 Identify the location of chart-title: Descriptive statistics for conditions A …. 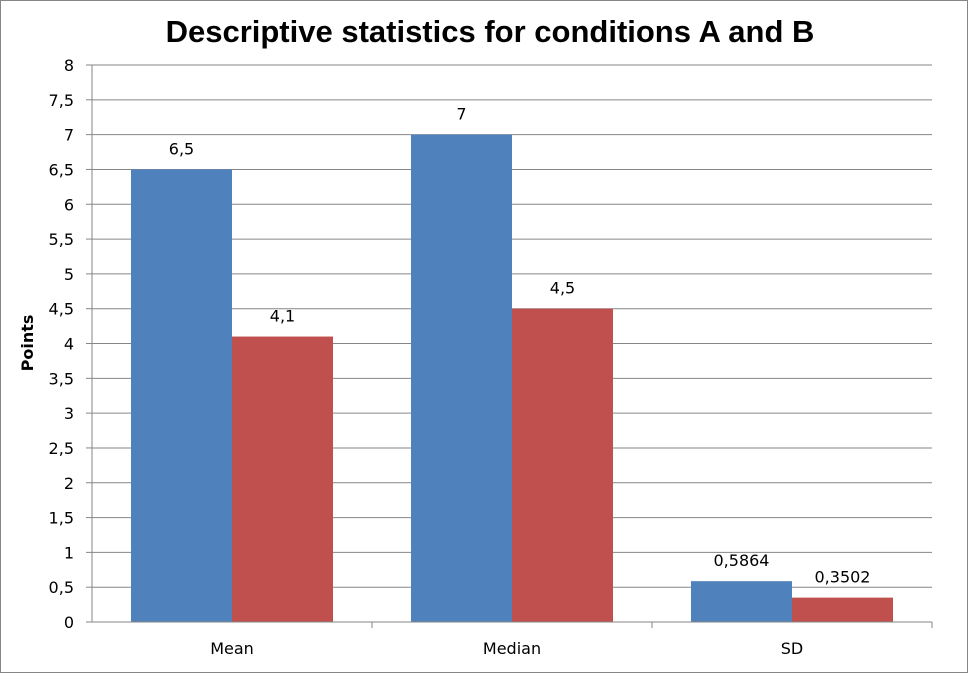
(490, 31).